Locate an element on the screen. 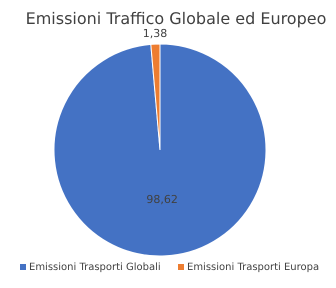 The image size is (336, 288). chart-title: Emissioni Traffico Globale ed Europeo is located at coordinates (176, 18).